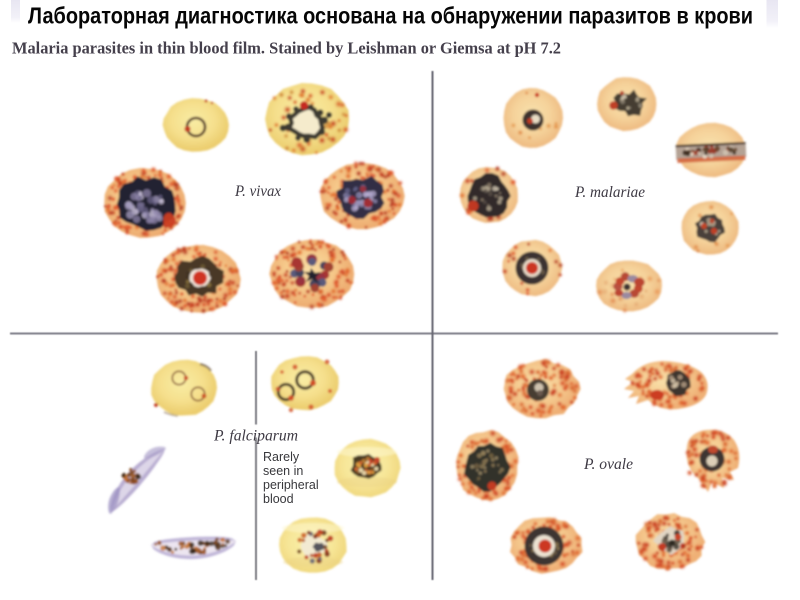  What do you see at coordinates (278, 499) in the screenshot?
I see `svg-text: blood` at bounding box center [278, 499].